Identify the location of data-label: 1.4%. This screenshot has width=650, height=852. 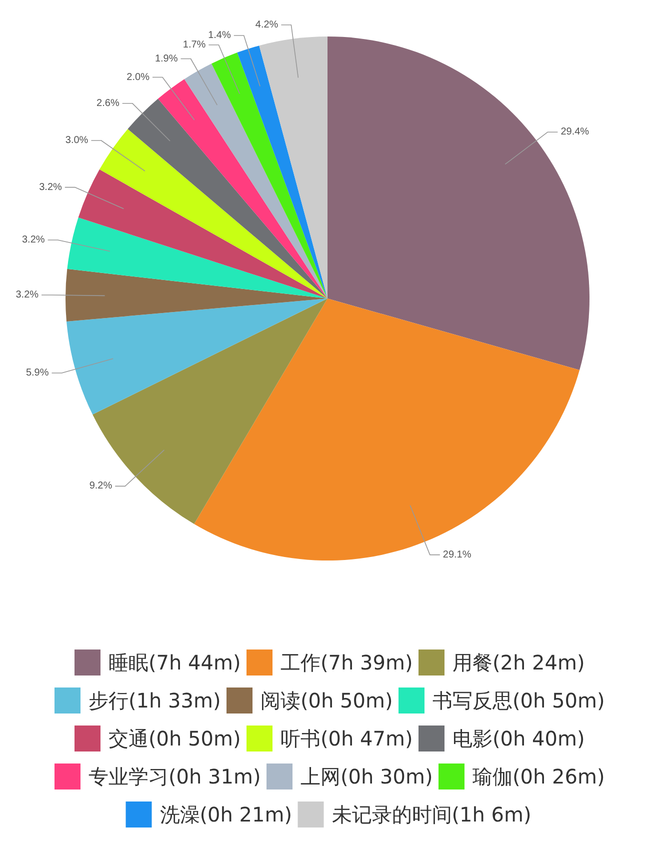
(219, 35).